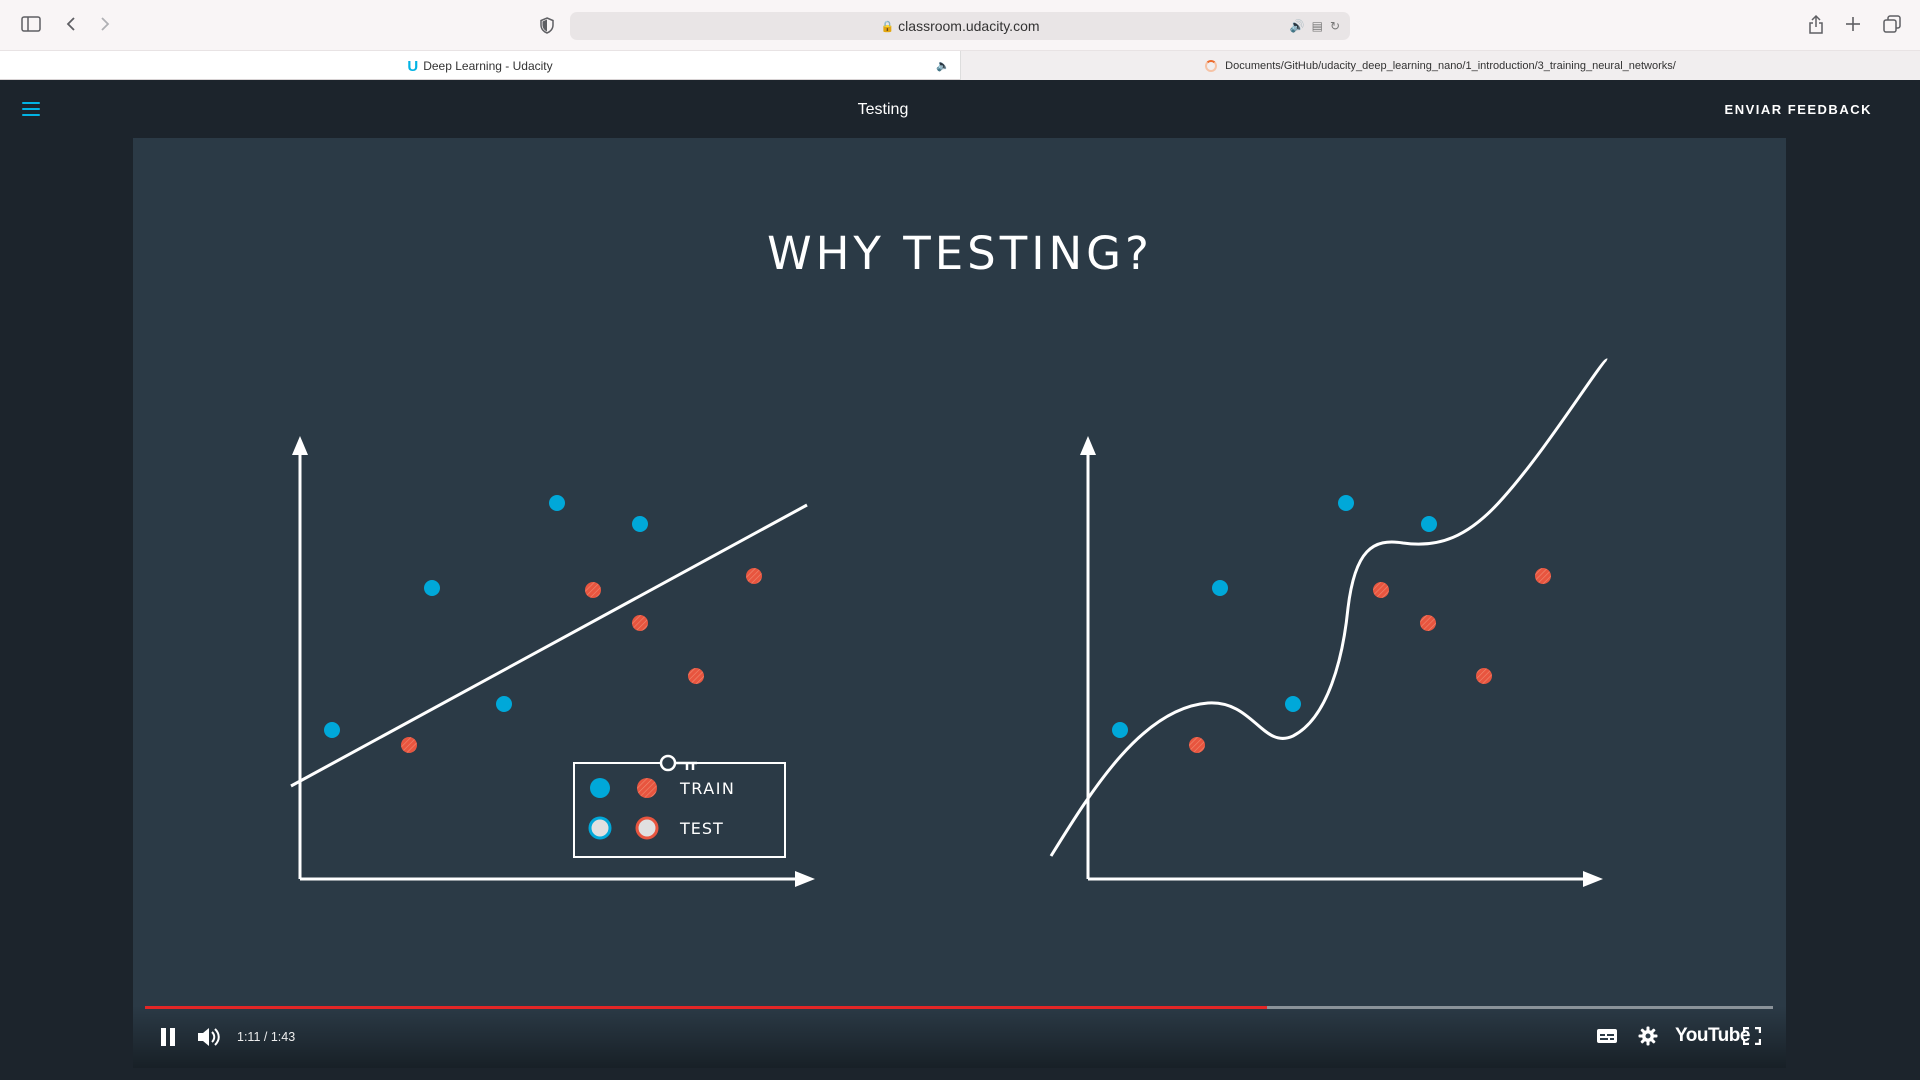 The height and width of the screenshot is (1080, 1920). Describe the element at coordinates (960, 109) in the screenshot. I see `classroom-header: Testing ENVIAR FEEDBACK` at that location.